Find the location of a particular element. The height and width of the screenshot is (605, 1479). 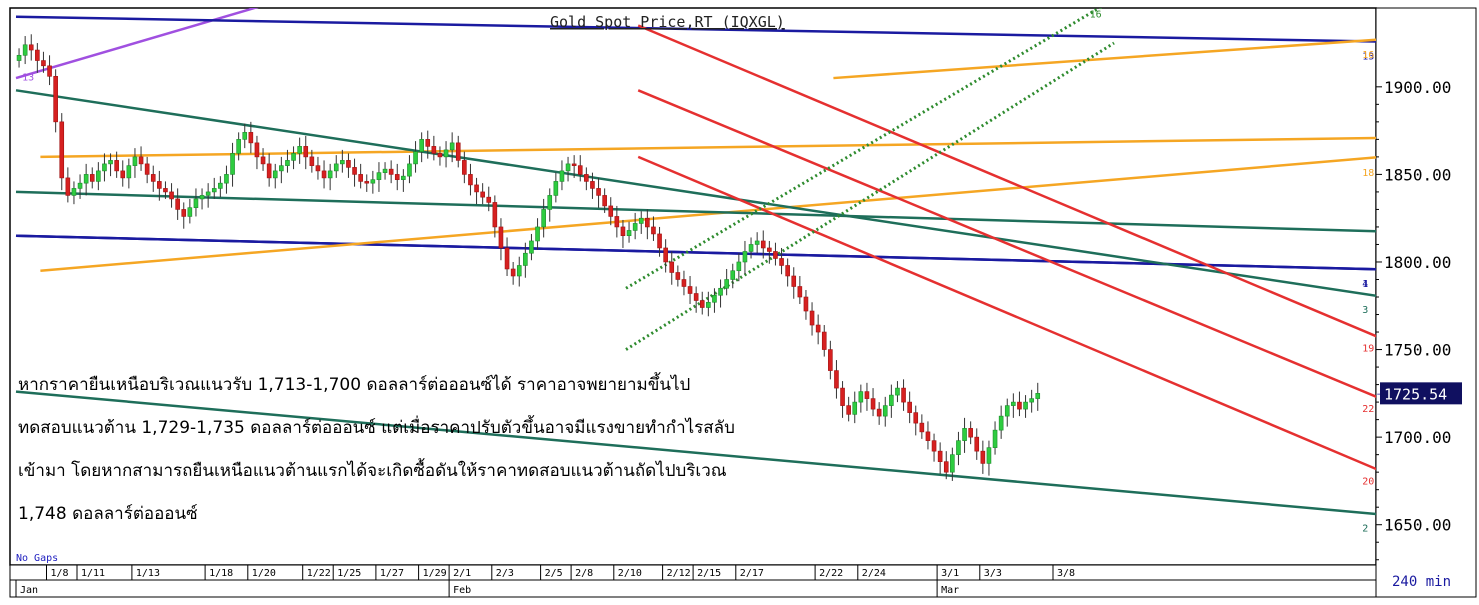

last-price-marker: 1725.54 is located at coordinates (1421, 393).